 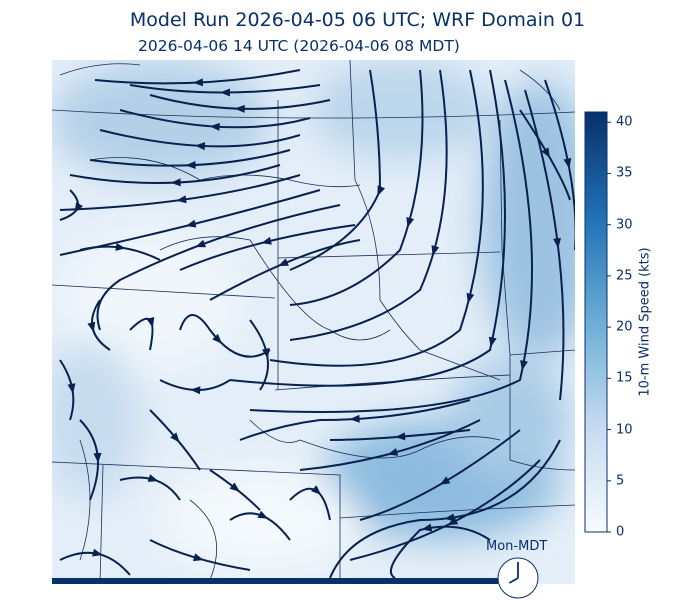 What do you see at coordinates (620, 481) in the screenshot?
I see `colorbar-tick-label: 5` at bounding box center [620, 481].